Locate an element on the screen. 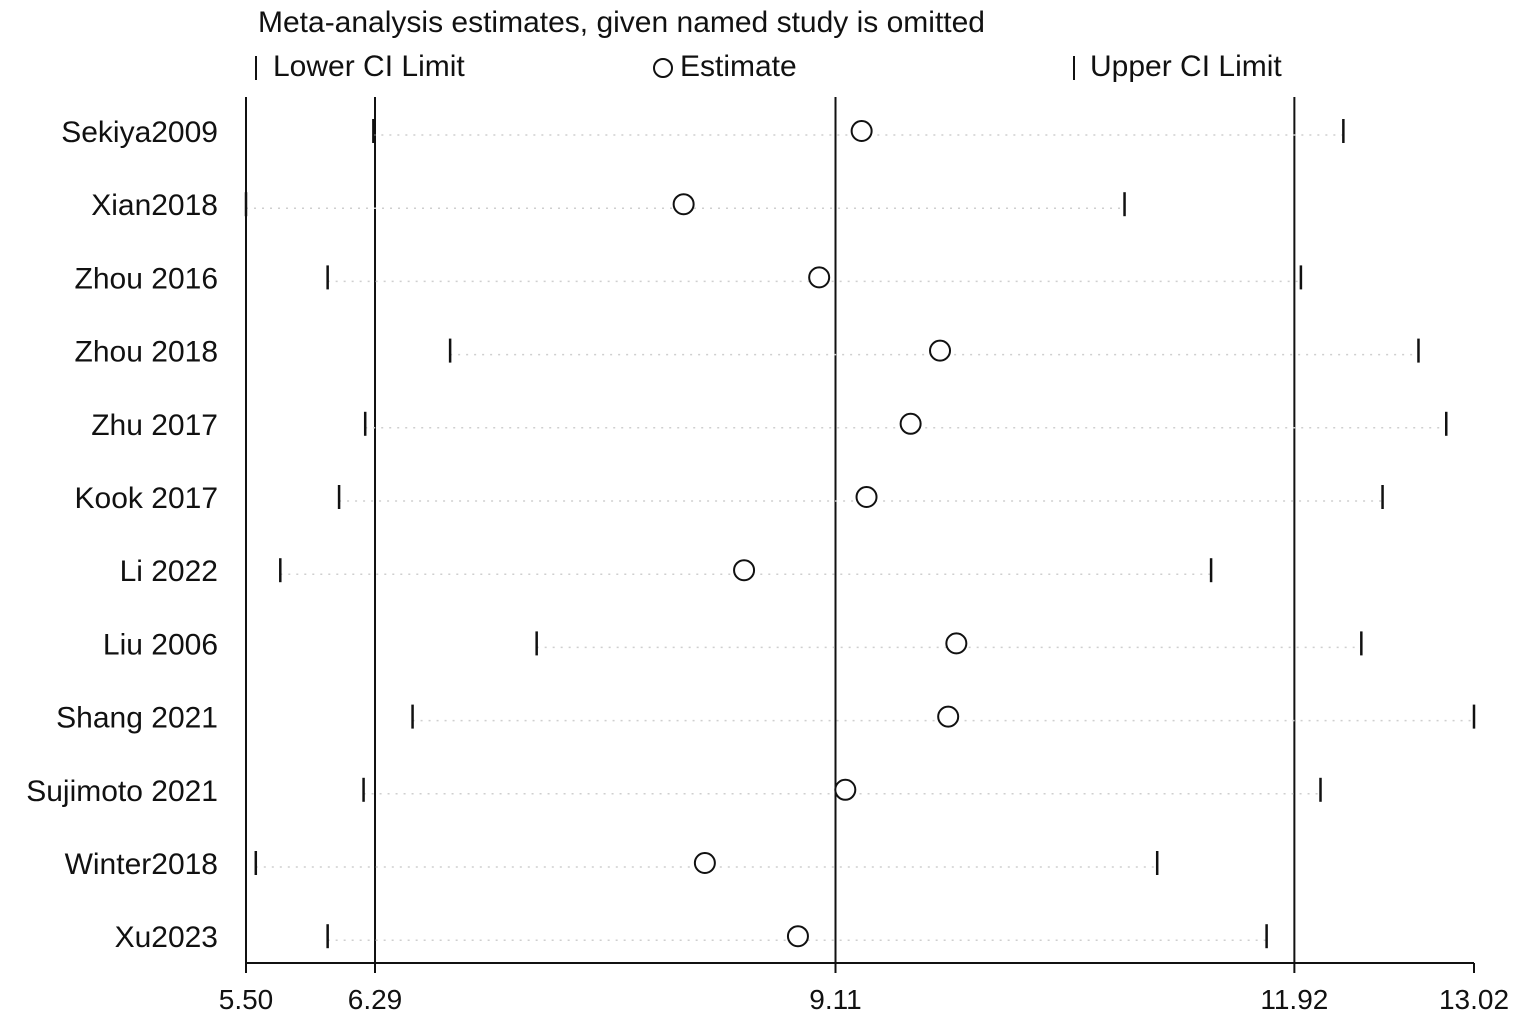  x-tick-label: 5.50 is located at coordinates (246, 999).